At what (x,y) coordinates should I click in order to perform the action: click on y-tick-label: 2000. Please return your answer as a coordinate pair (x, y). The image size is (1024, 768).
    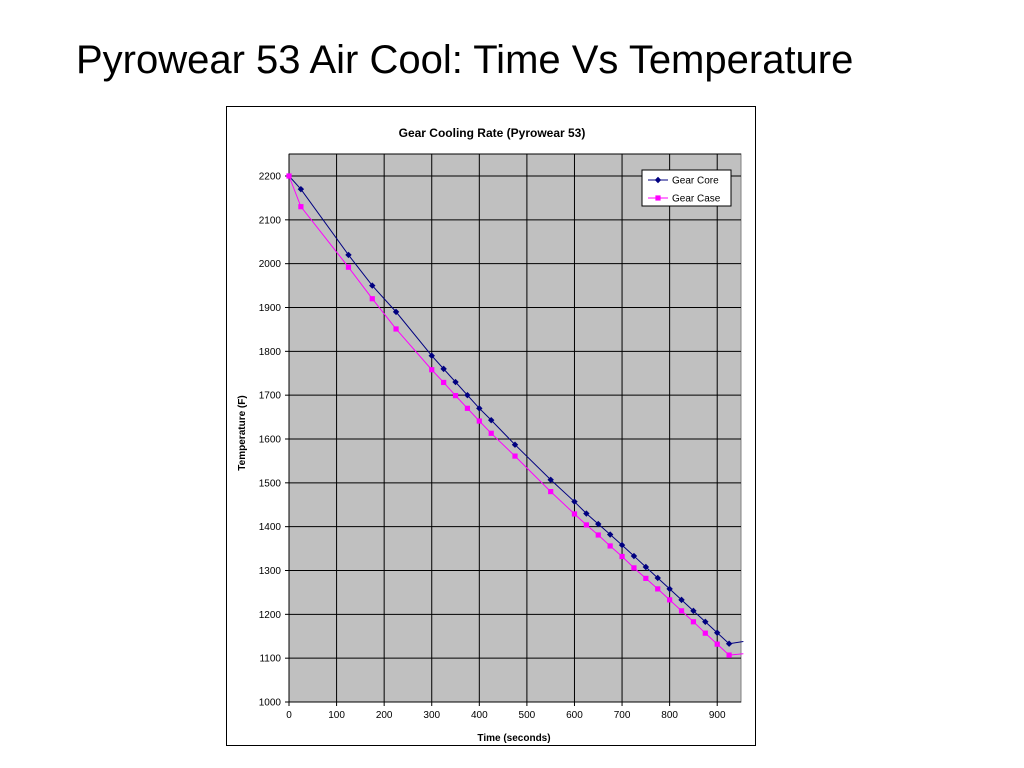
    Looking at the image, I should click on (270, 264).